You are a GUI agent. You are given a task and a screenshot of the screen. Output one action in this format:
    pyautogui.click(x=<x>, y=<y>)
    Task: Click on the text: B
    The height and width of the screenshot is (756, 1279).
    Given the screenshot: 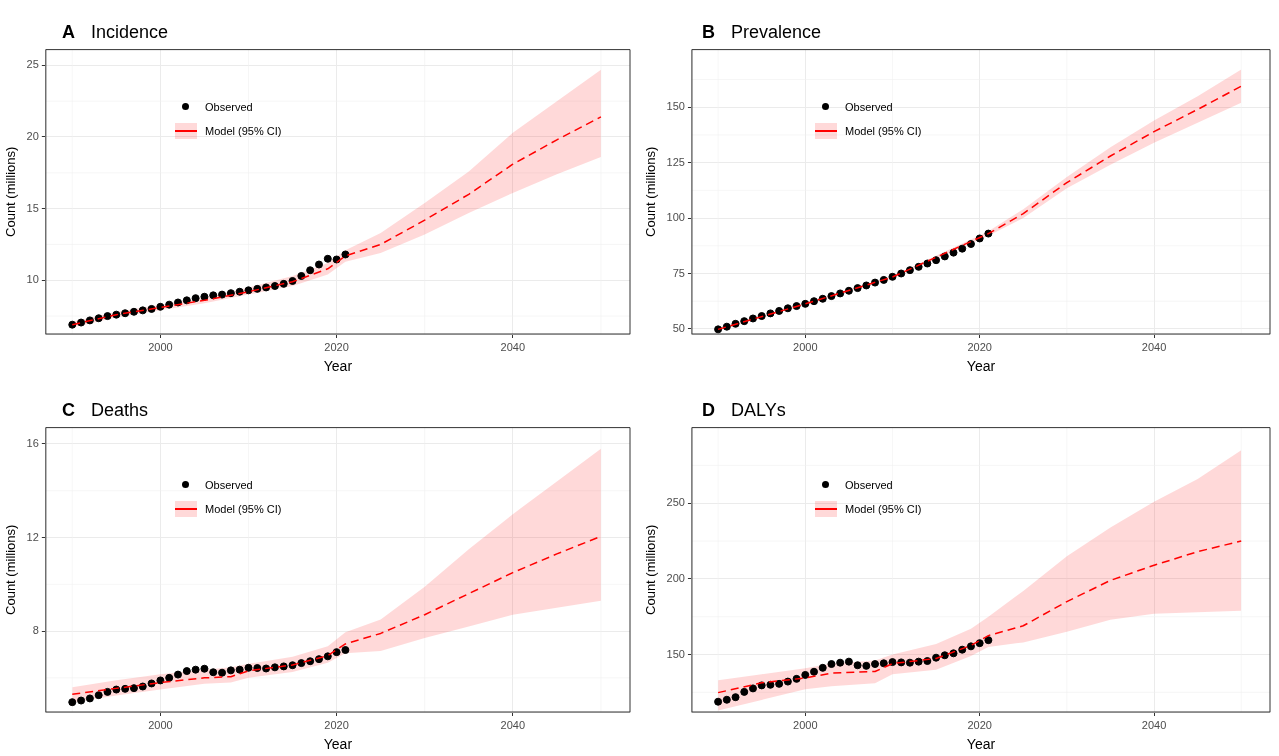 What is the action you would take?
    pyautogui.click(x=708, y=32)
    